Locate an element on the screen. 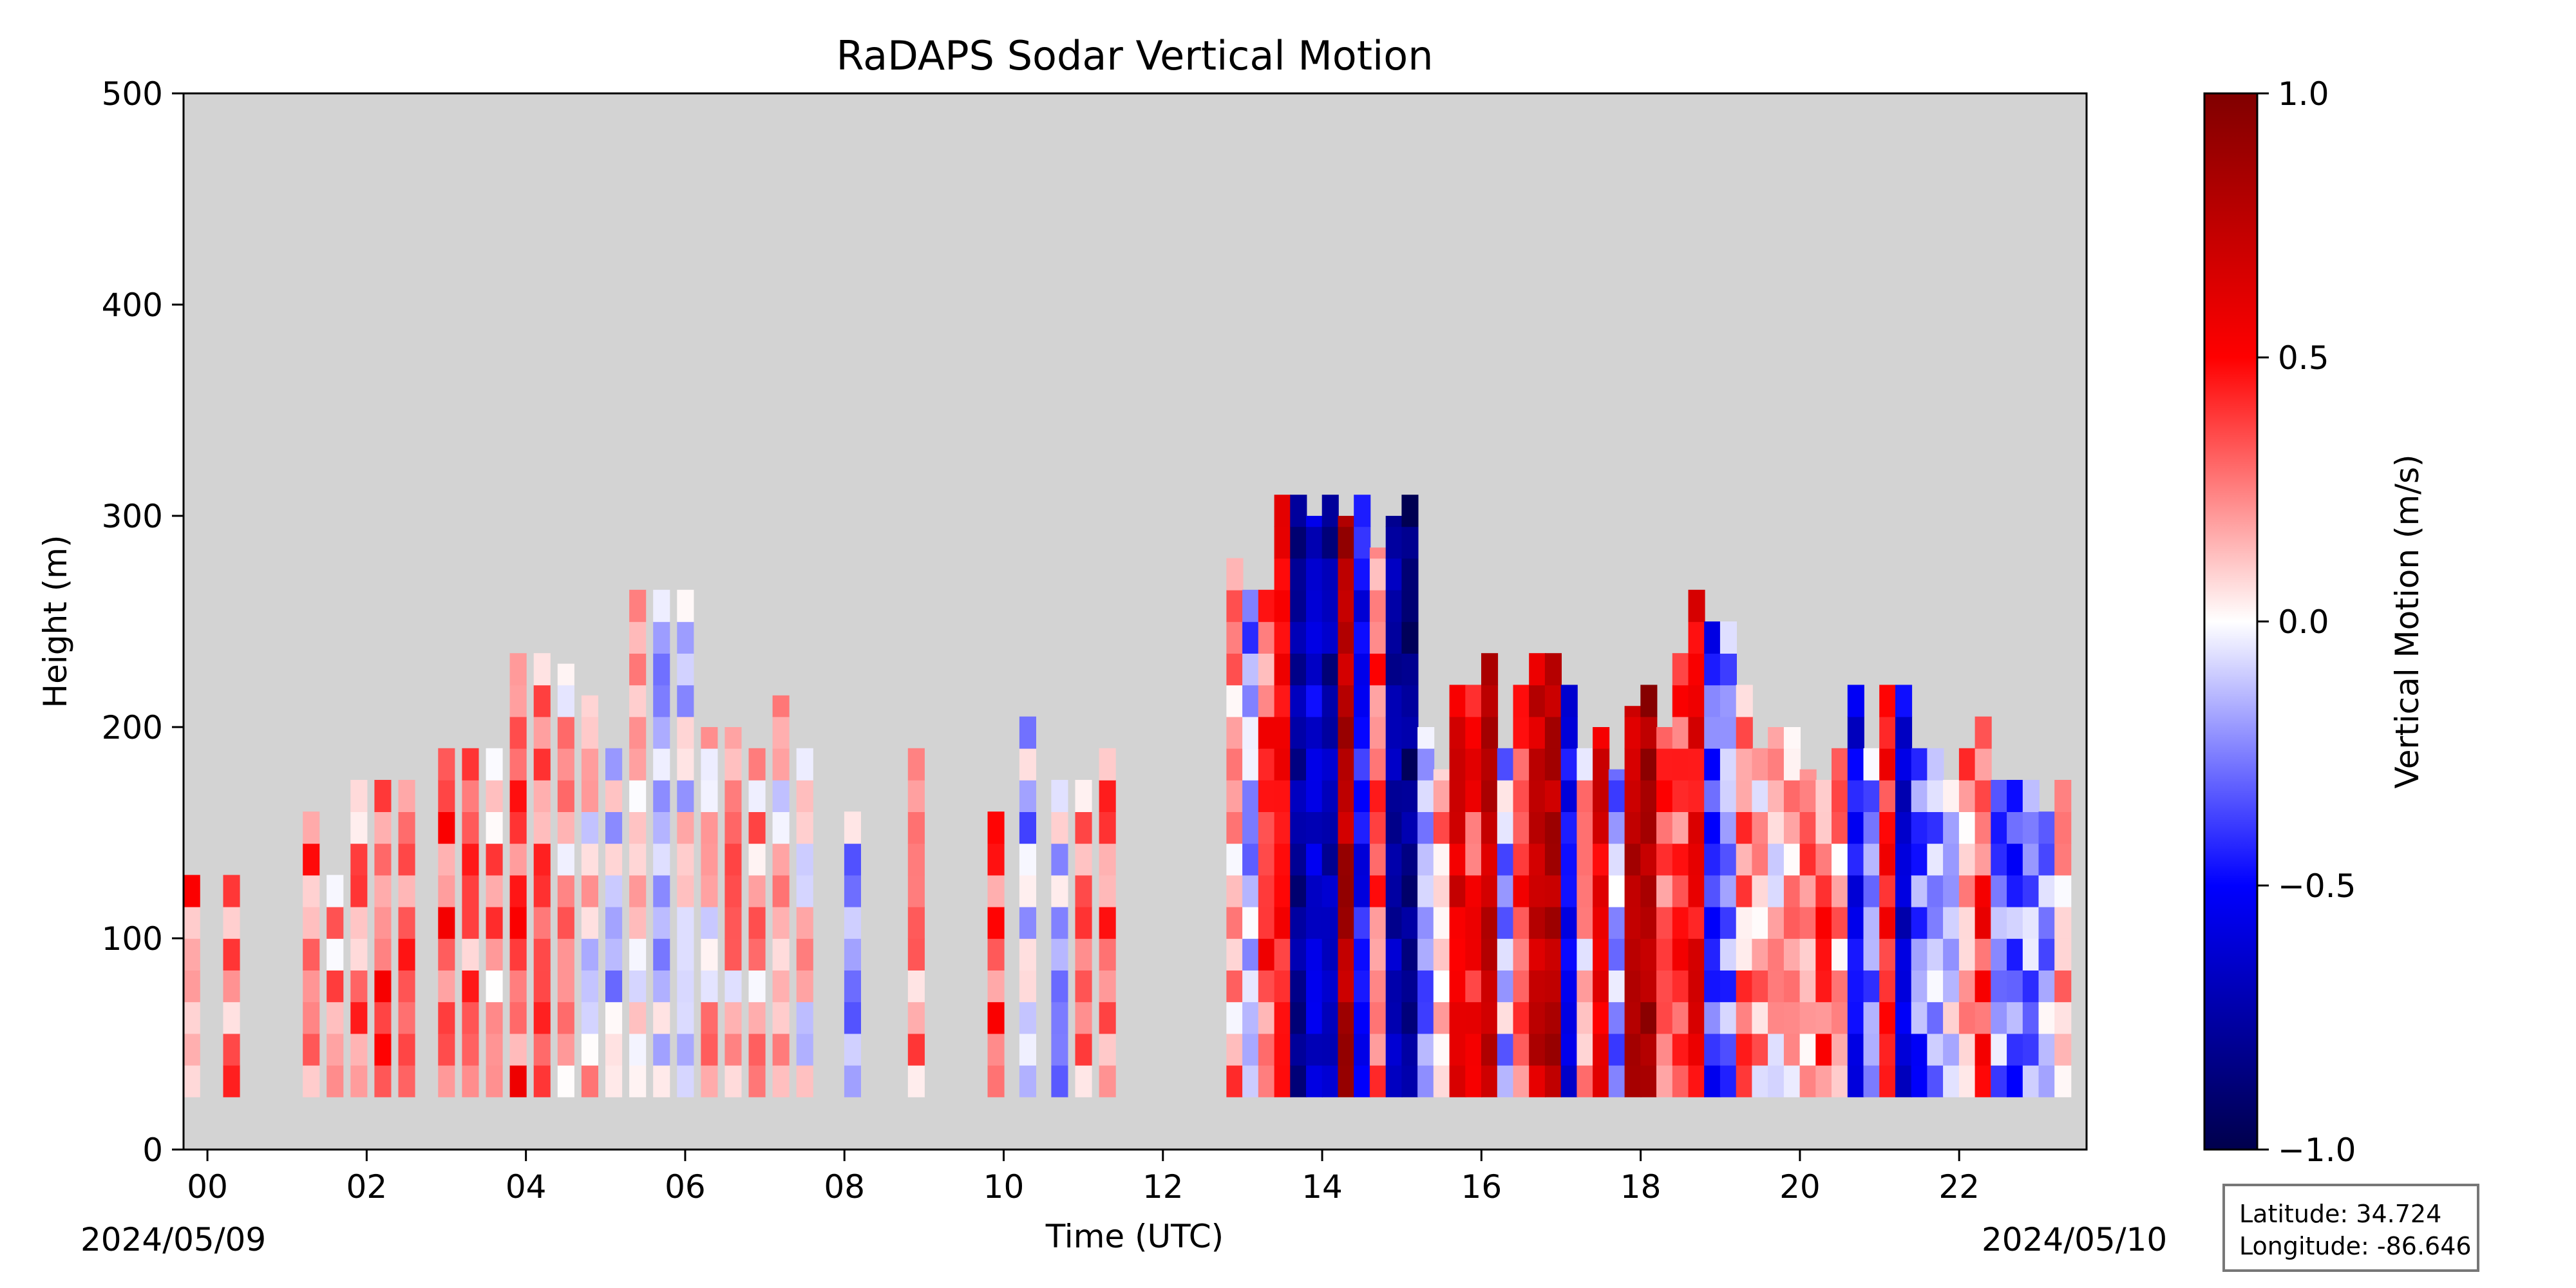 The height and width of the screenshot is (1288, 2576). y-axis: 0 100 200 300 400 500 is located at coordinates (143, 622).